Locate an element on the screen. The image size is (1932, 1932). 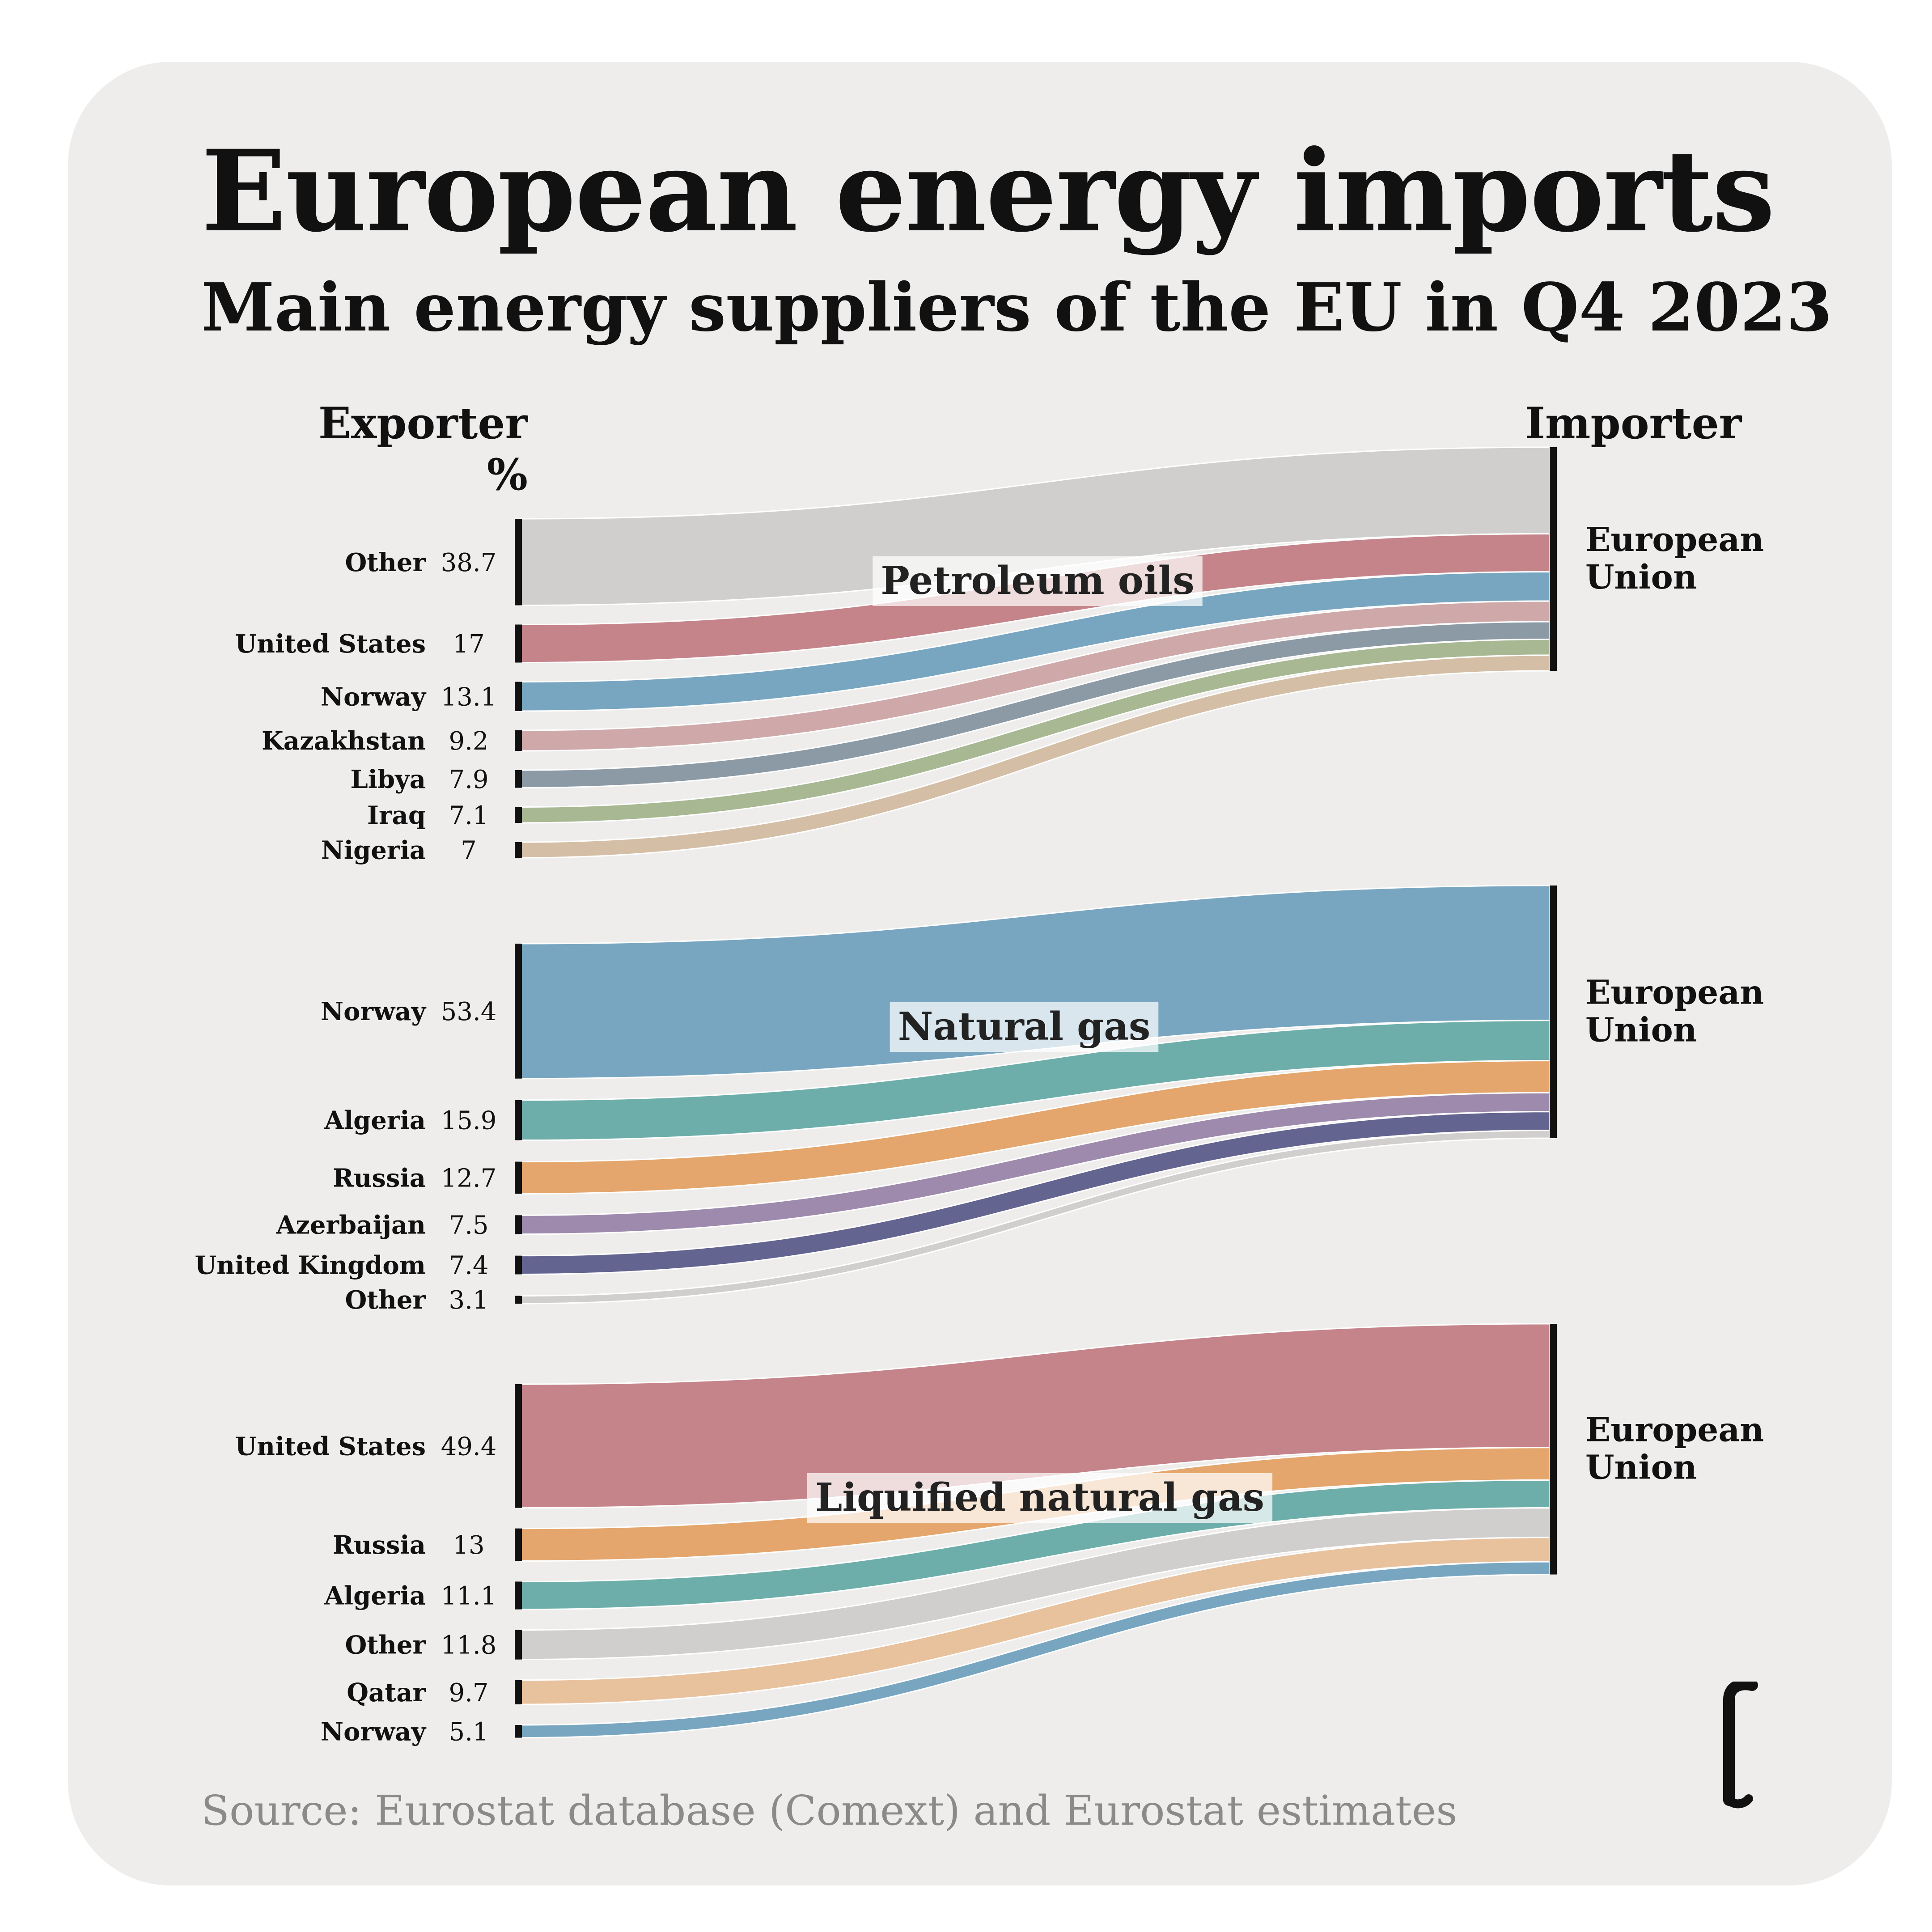
product-label: Natural gas is located at coordinates (1024, 1026).